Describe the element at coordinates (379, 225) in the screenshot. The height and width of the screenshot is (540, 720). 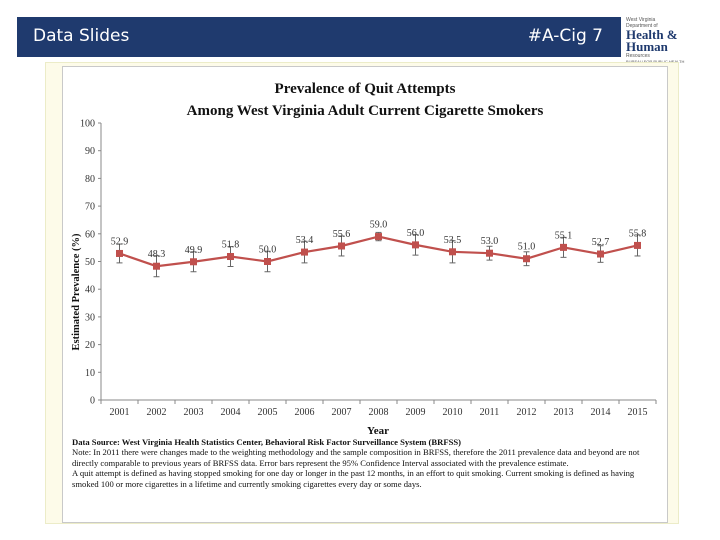
I see `data-label: 59.0` at that location.